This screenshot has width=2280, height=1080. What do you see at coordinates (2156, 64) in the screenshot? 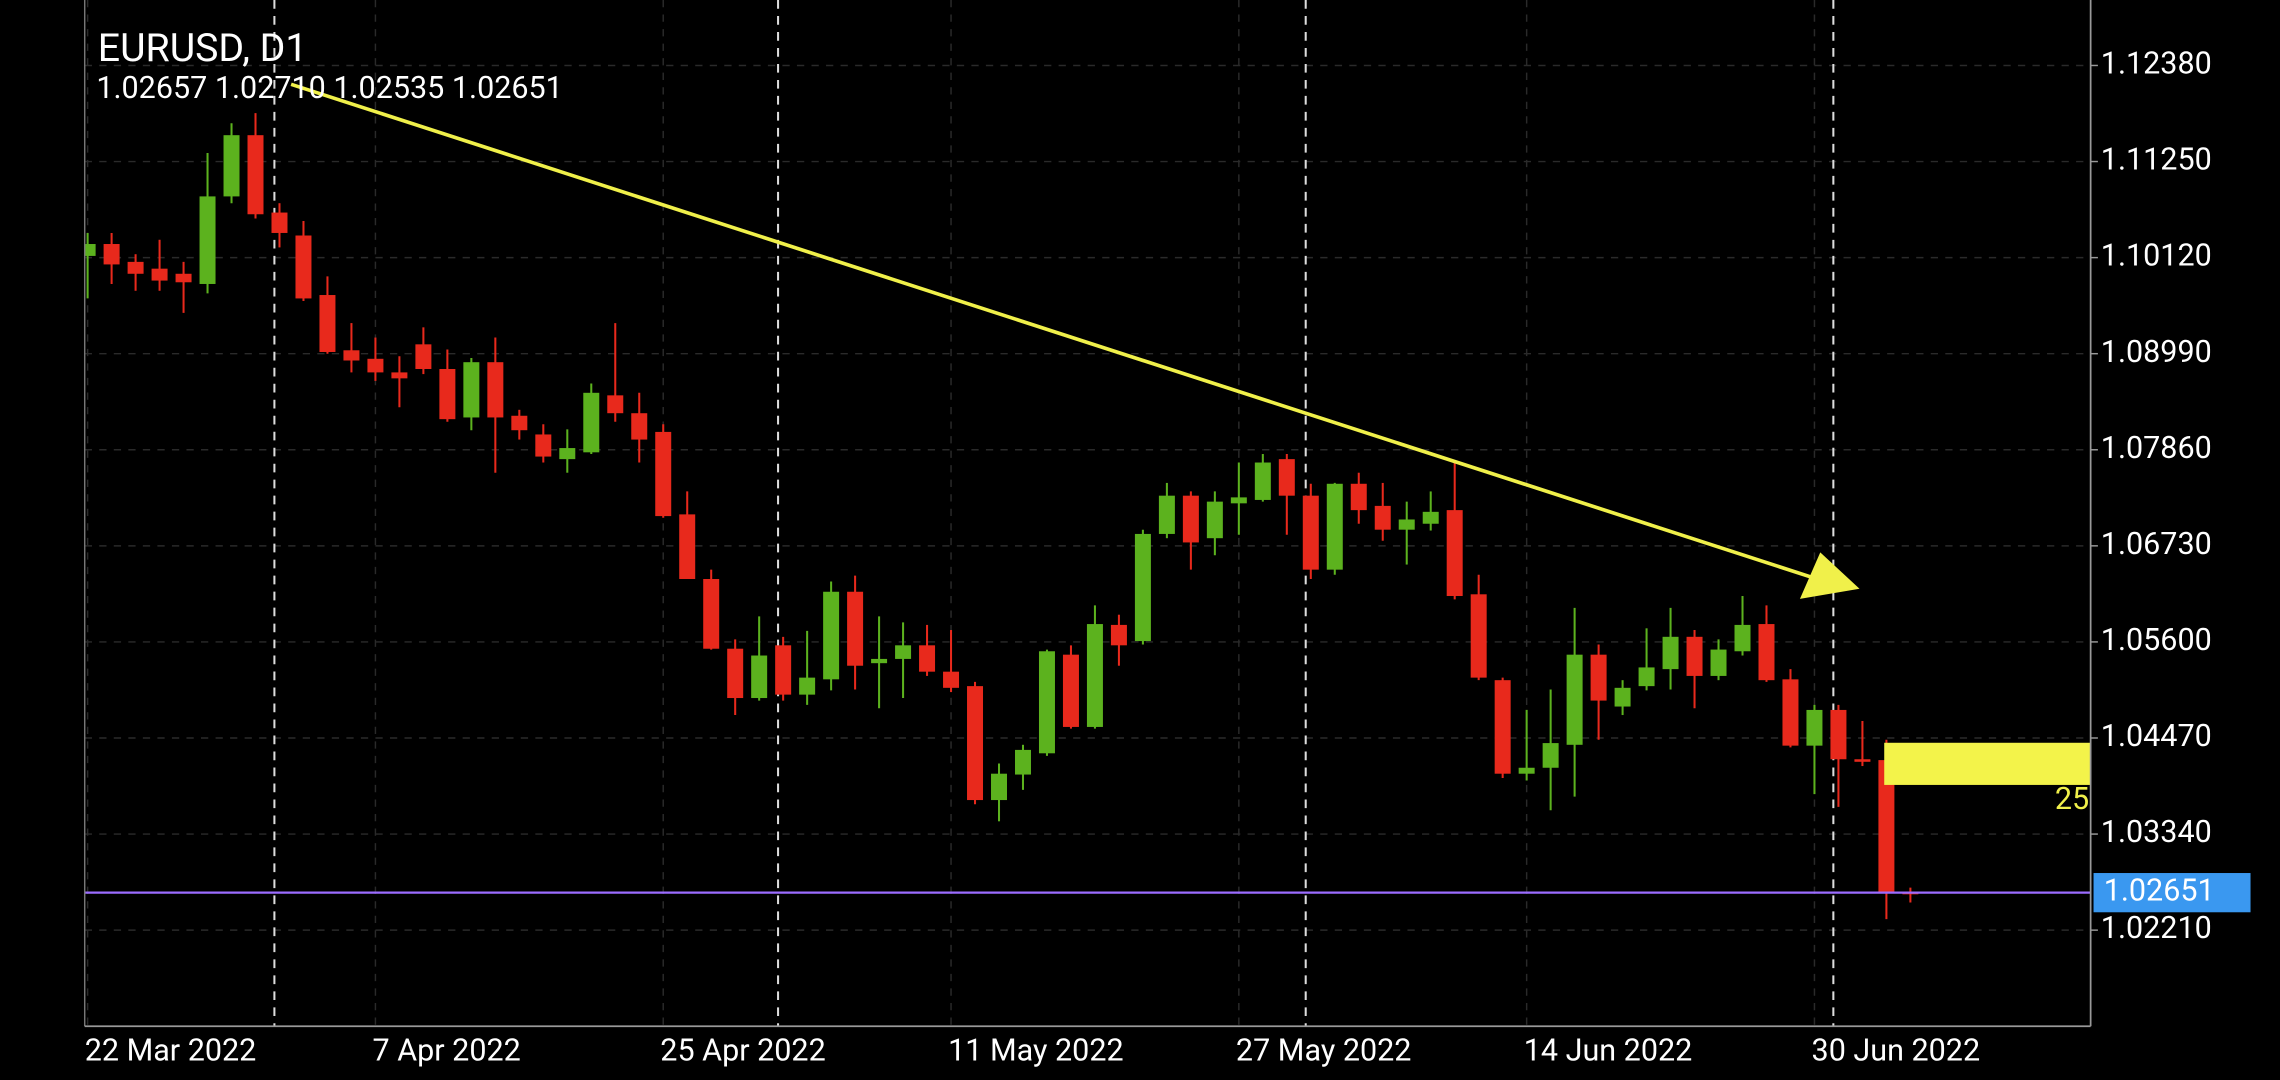
I see `y-tick-label: 1.12380` at bounding box center [2156, 64].